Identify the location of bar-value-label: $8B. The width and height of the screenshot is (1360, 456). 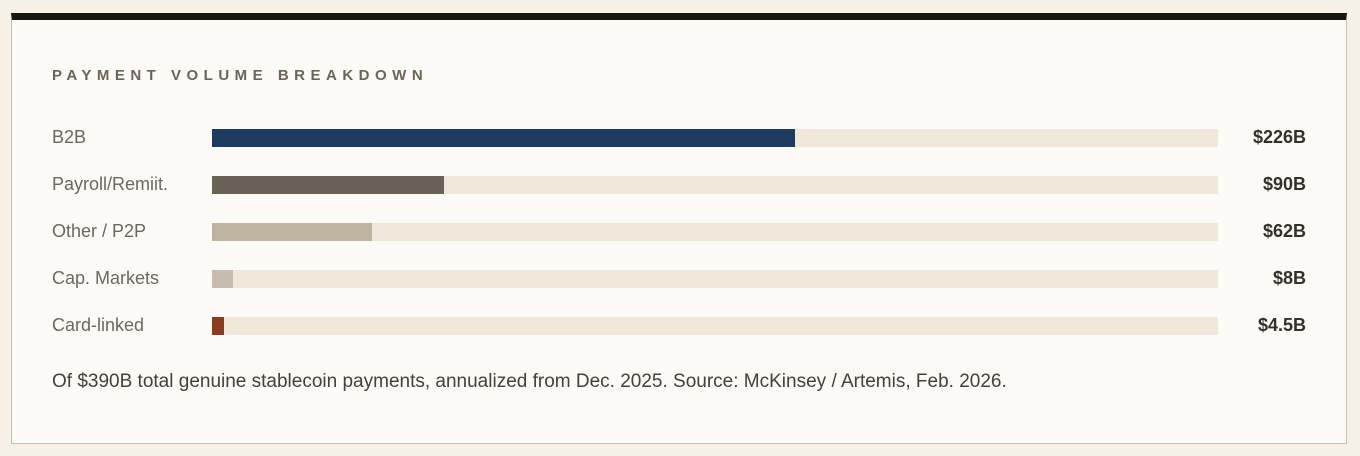
(1289, 278).